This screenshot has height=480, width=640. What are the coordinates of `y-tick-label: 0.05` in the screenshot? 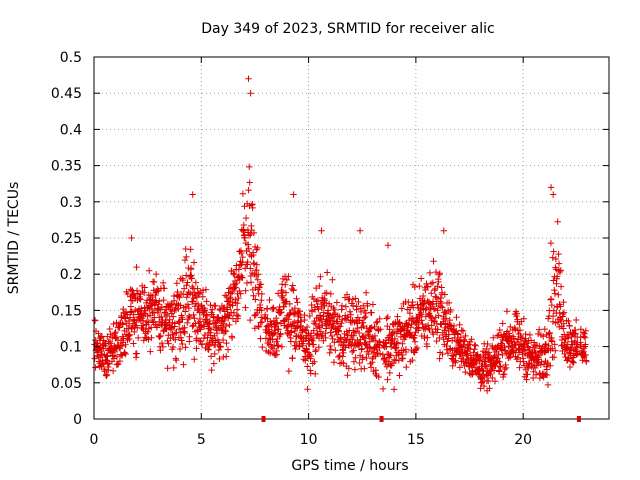 It's located at (66, 384).